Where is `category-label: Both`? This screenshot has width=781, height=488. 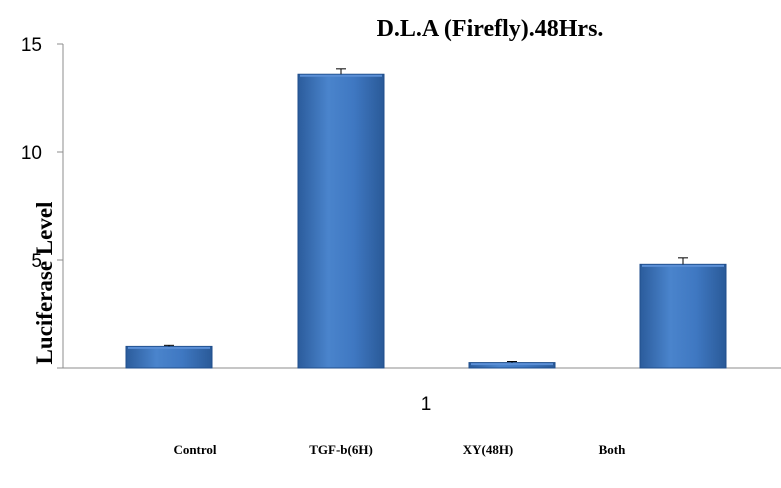 category-label: Both is located at coordinates (613, 449).